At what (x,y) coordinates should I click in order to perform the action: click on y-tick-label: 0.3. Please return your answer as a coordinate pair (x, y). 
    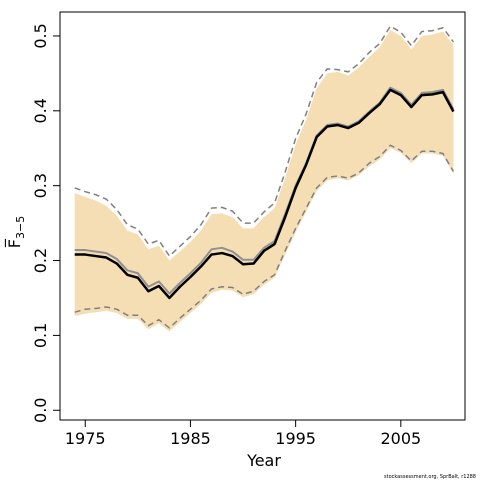
    Looking at the image, I should click on (40, 185).